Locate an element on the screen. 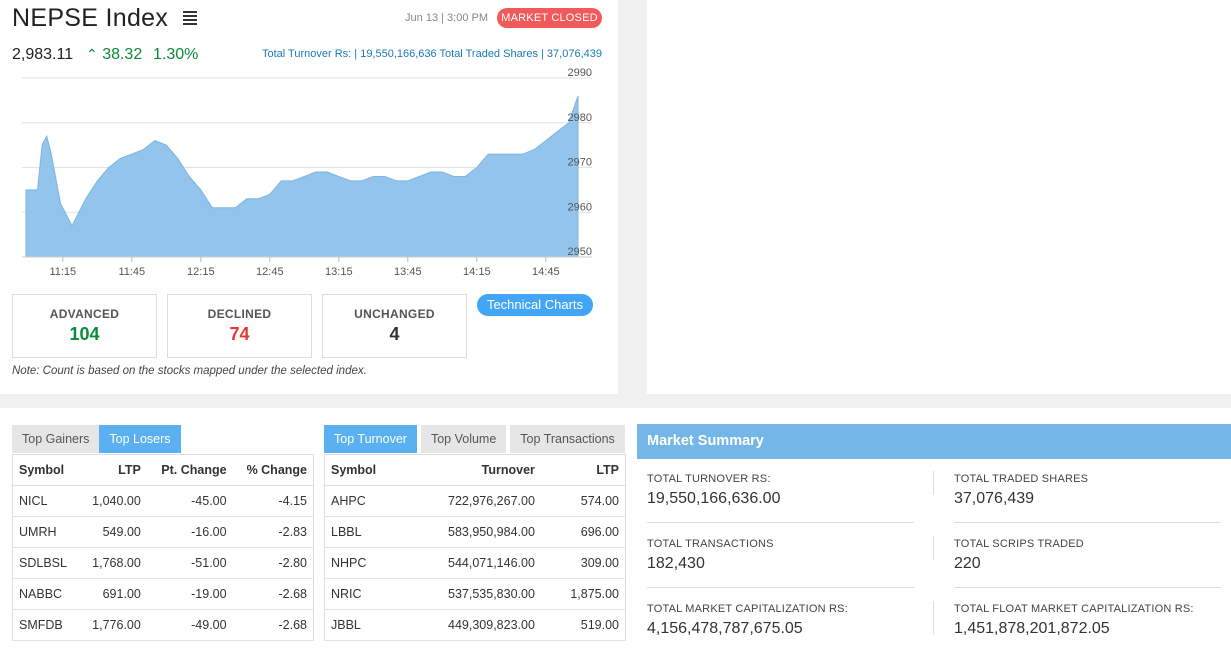 The image size is (1231, 649). summary-value: 19,550,166,636.00 is located at coordinates (714, 498).